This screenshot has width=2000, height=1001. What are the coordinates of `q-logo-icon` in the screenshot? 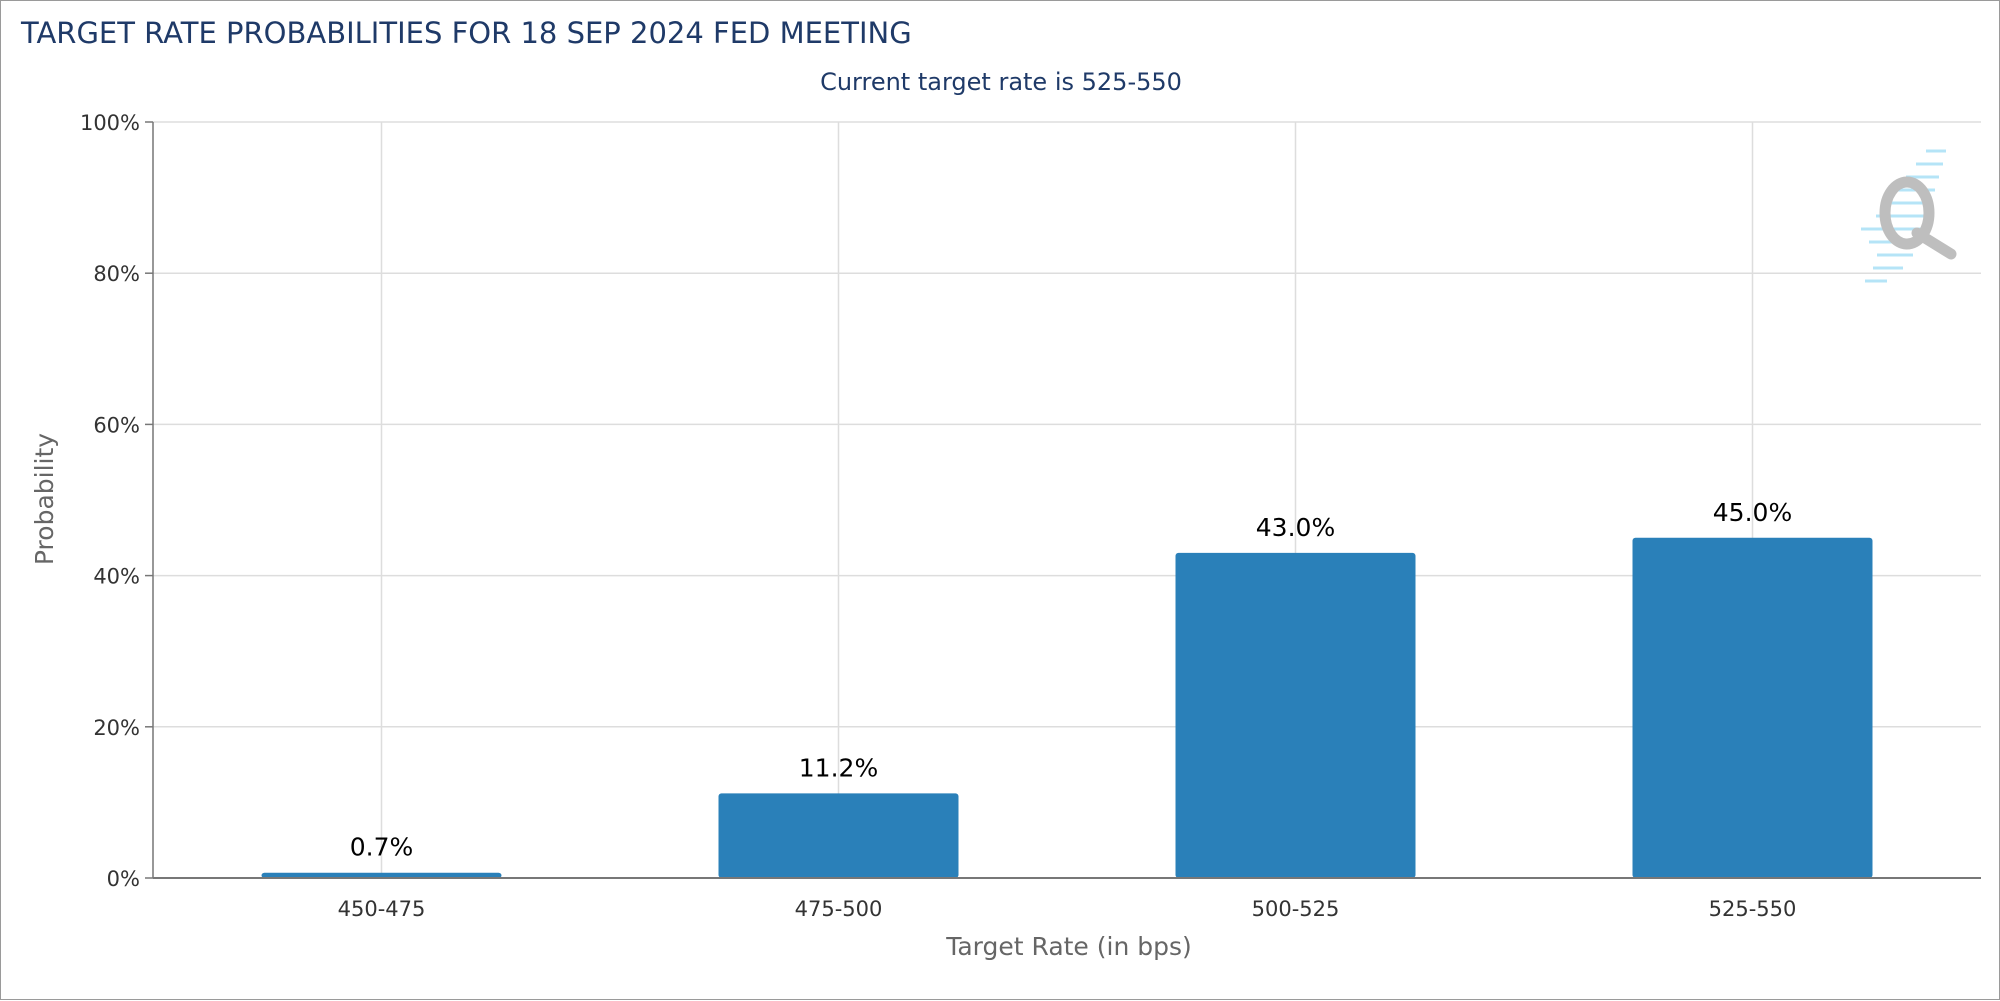 It's located at (1909, 216).